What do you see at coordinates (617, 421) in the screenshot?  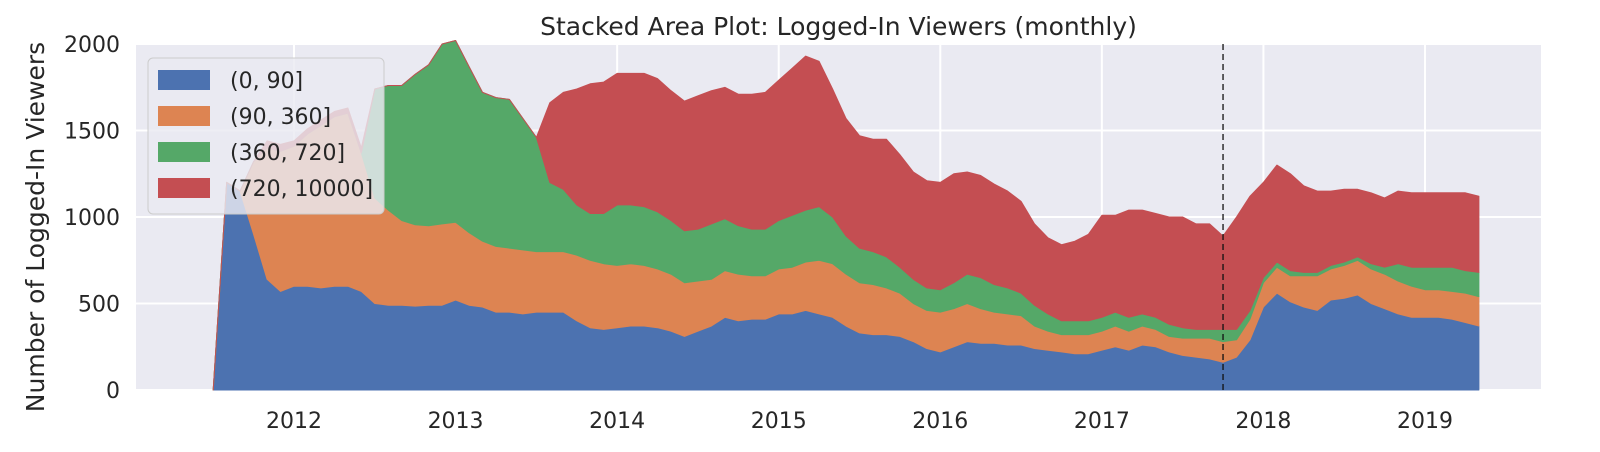 I see `x-tick-label: 2014` at bounding box center [617, 421].